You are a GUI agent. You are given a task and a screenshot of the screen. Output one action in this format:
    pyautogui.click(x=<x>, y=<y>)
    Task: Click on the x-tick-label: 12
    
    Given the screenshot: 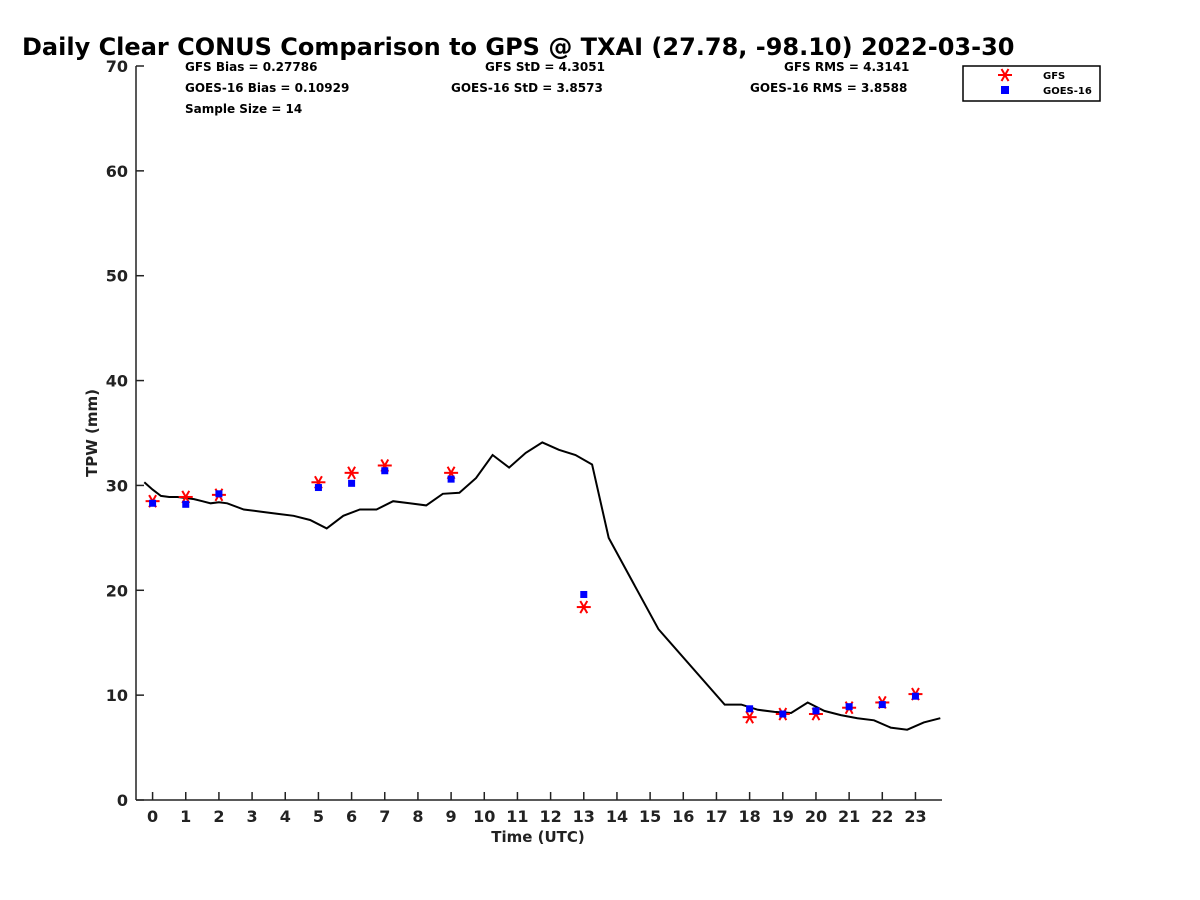 What is the action you would take?
    pyautogui.click(x=550, y=816)
    